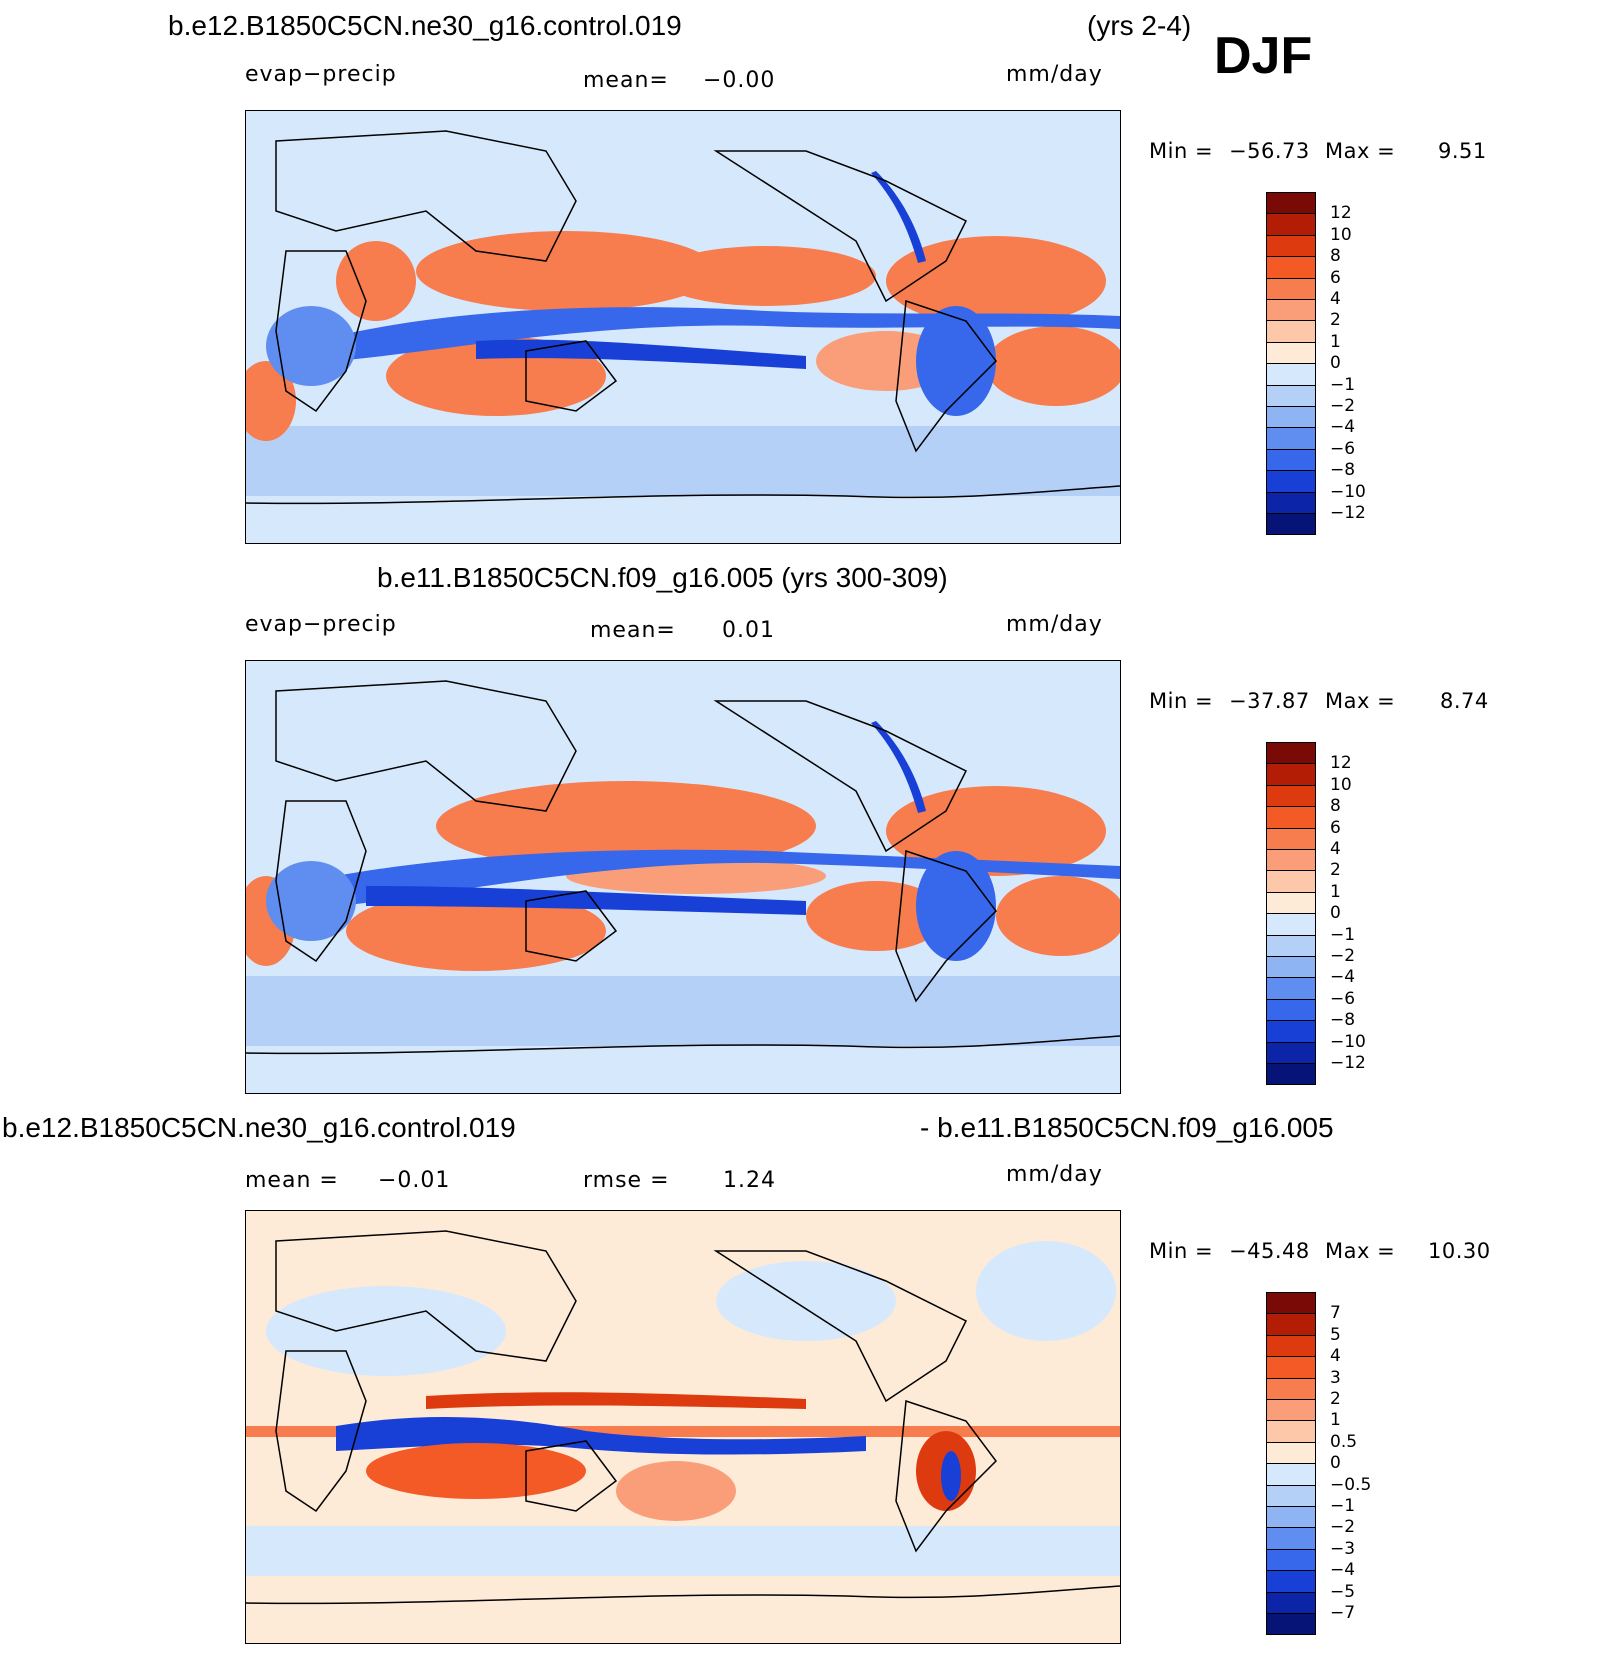  I want to click on panel2-max-label: Max =, so click(1360, 701).